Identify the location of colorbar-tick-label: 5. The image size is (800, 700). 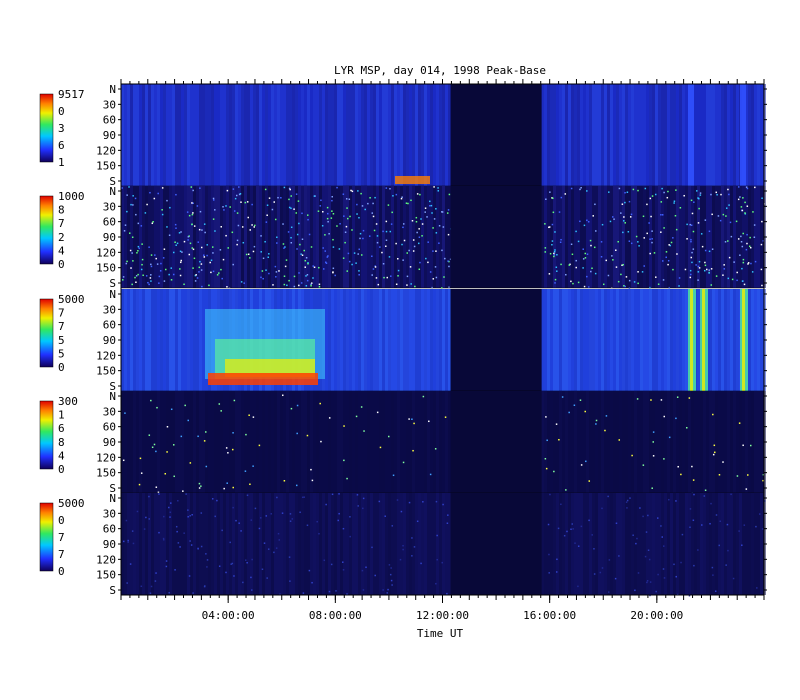
(61, 353).